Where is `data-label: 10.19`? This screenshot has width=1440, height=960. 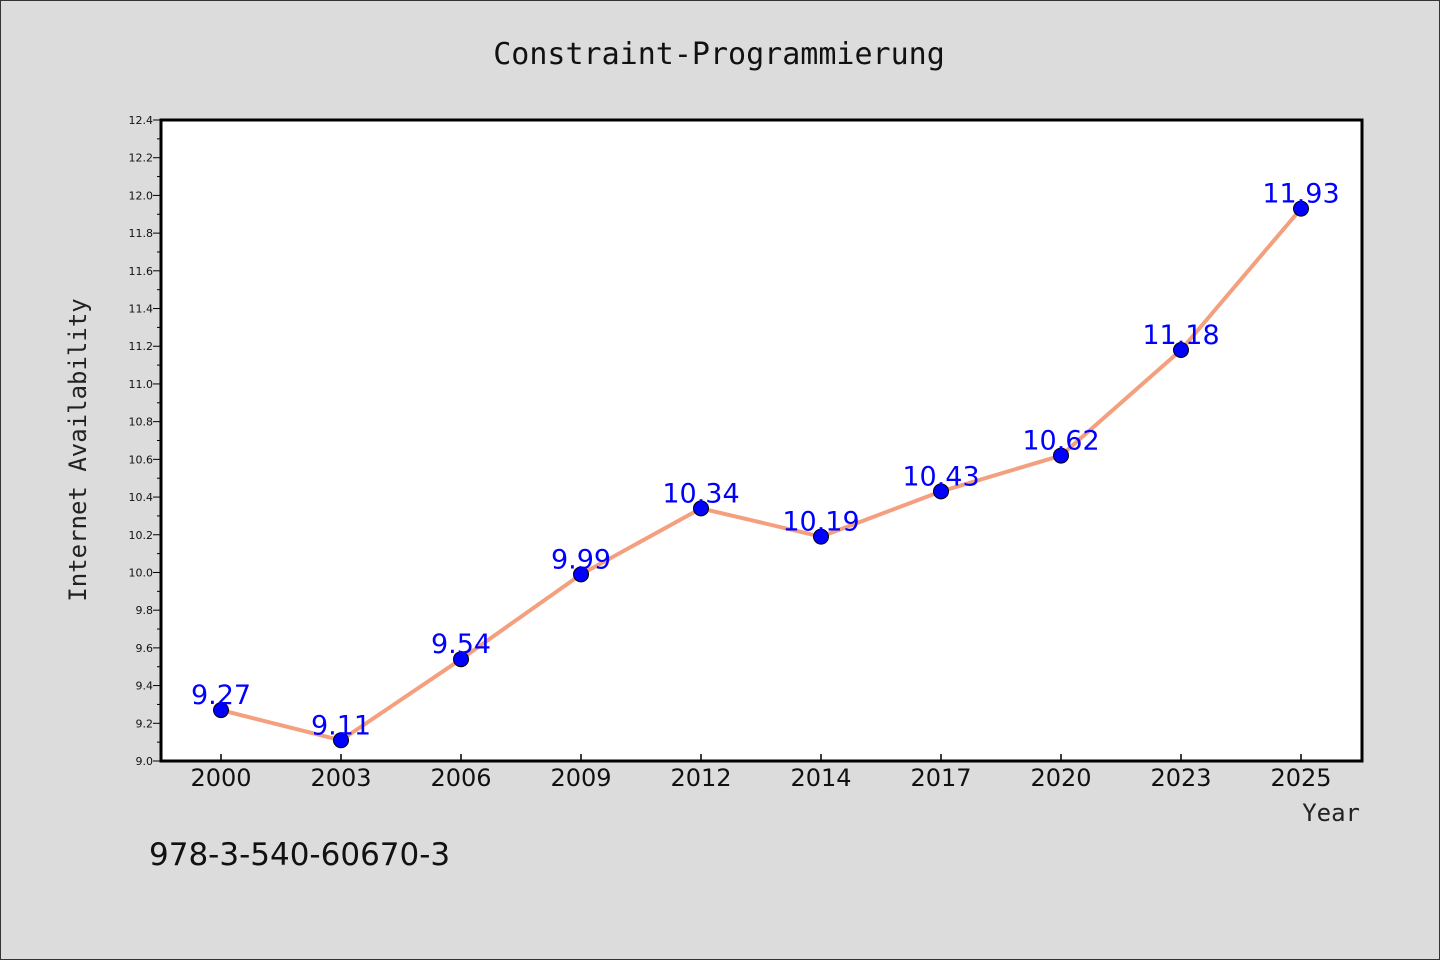
data-label: 10.19 is located at coordinates (820, 522).